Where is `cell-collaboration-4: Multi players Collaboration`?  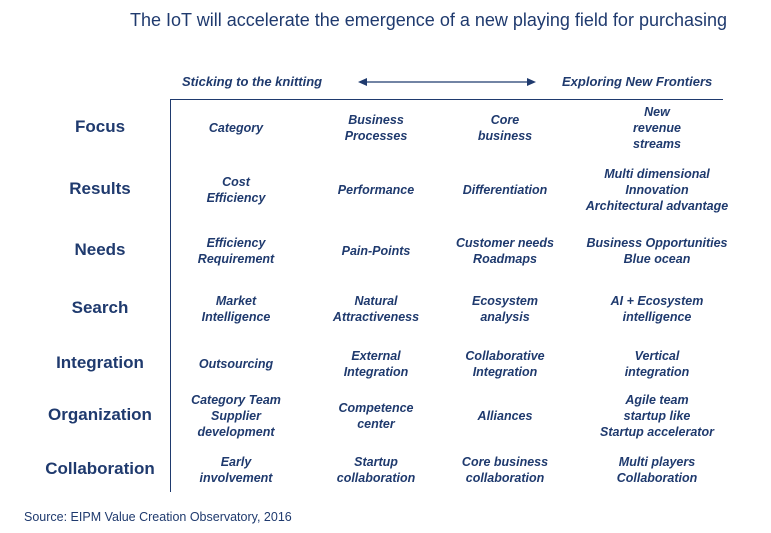
cell-collaboration-4: Multi players Collaboration is located at coordinates (657, 470).